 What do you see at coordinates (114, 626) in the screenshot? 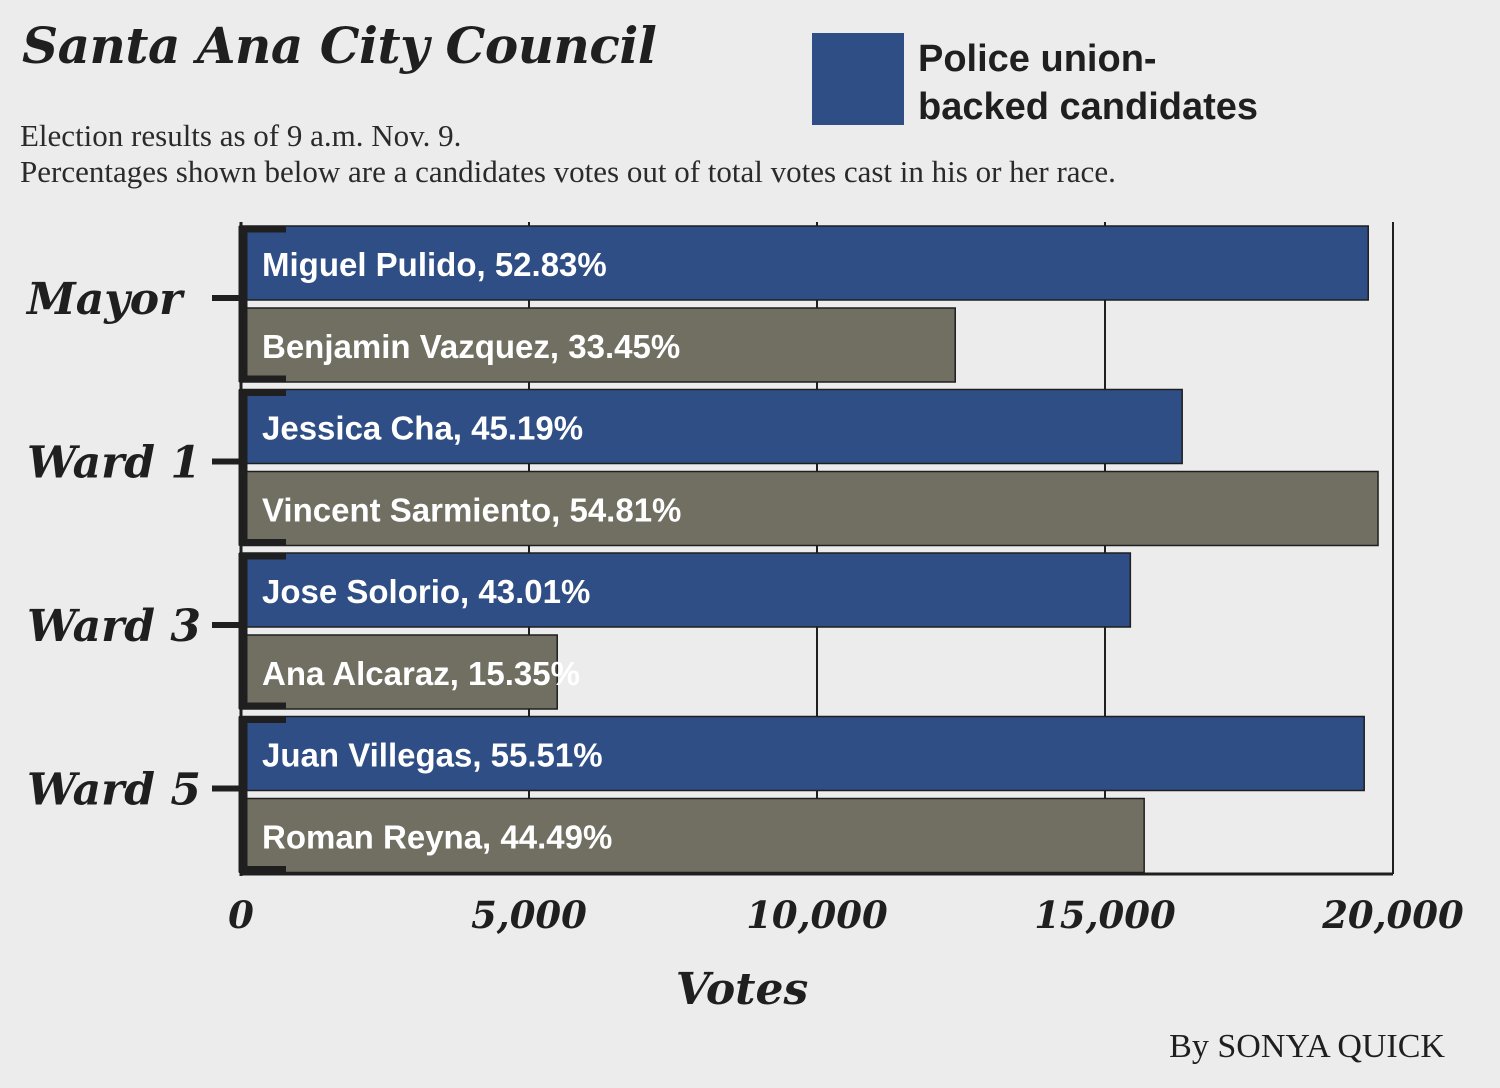
I see `category-label: Ward 3` at bounding box center [114, 626].